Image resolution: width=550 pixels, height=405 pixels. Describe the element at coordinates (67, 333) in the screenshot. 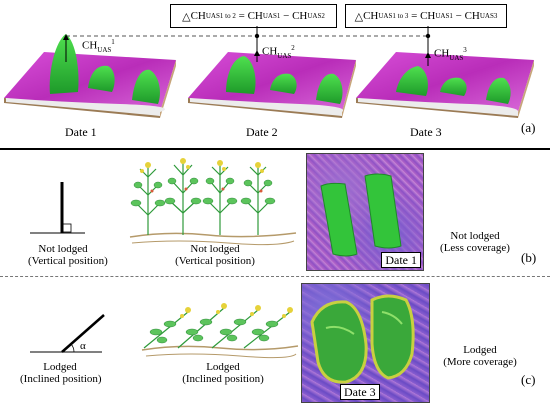

I see `inclined-stick` at that location.